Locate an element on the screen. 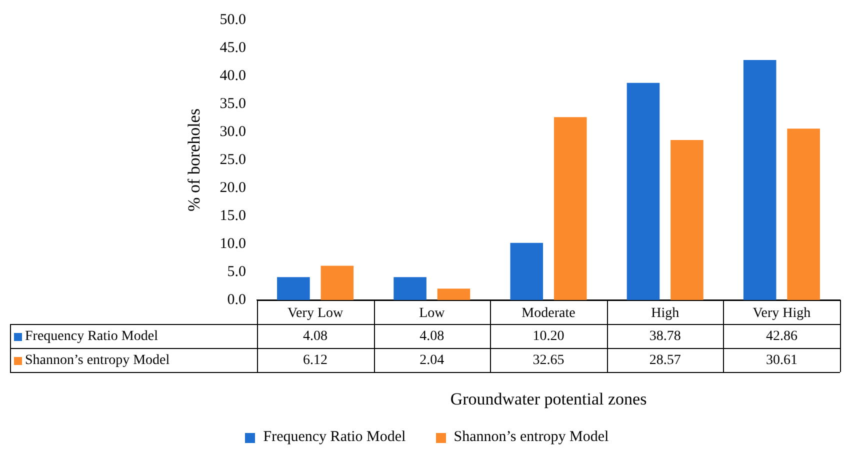 The width and height of the screenshot is (854, 462). x-axis-title: Groundwater potential zones is located at coordinates (548, 398).